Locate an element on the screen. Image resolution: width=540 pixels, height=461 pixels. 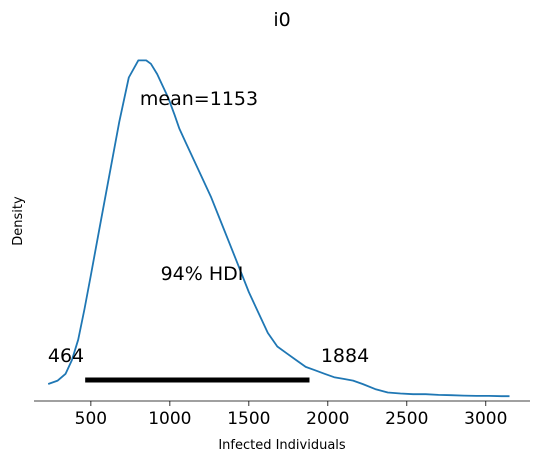
x-tick-label: 500 is located at coordinates (91, 419).